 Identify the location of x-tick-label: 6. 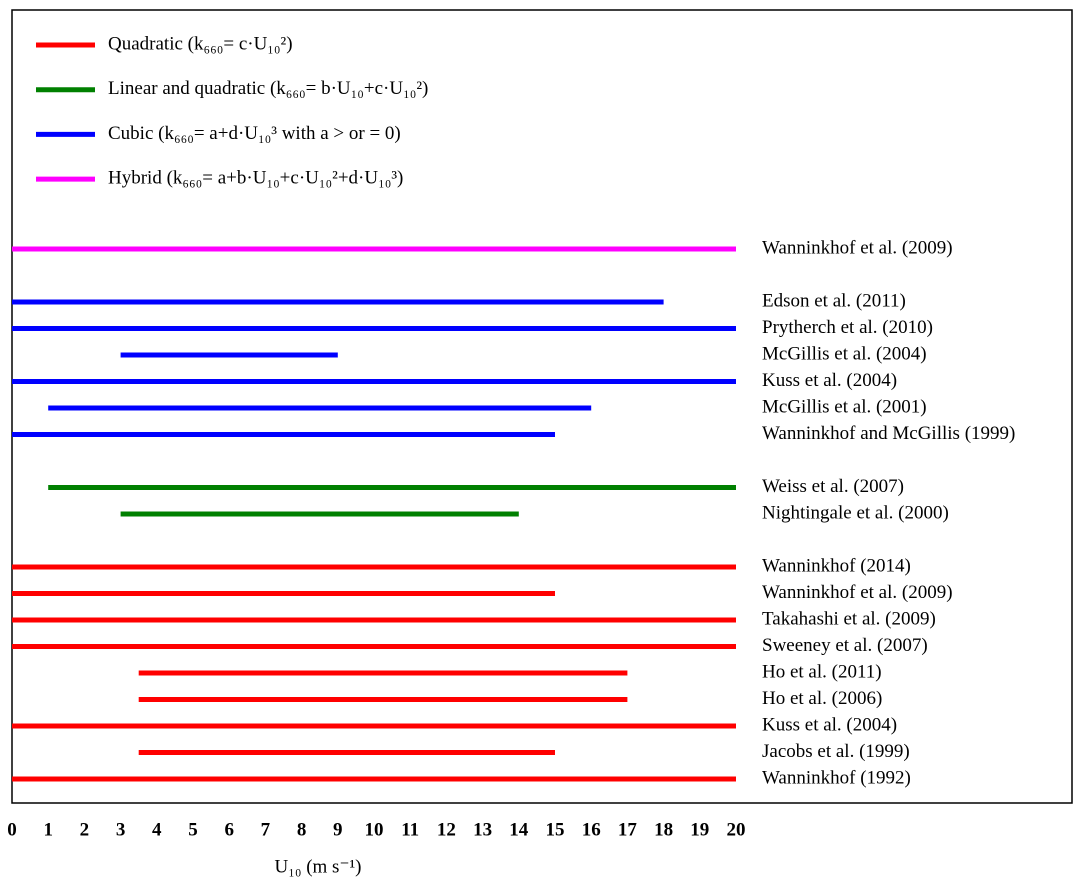
(229, 829).